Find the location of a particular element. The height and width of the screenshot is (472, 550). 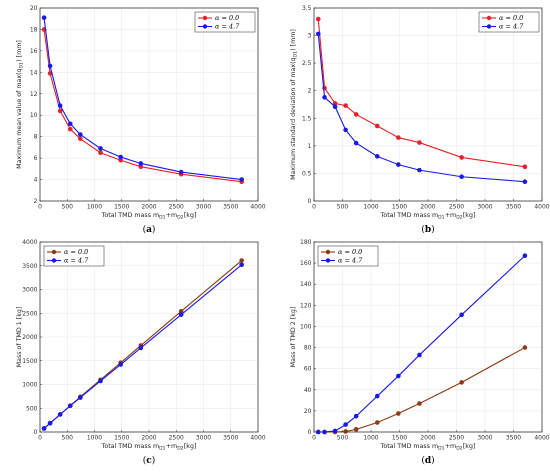

y-tick-label: 500 is located at coordinates (32, 408).